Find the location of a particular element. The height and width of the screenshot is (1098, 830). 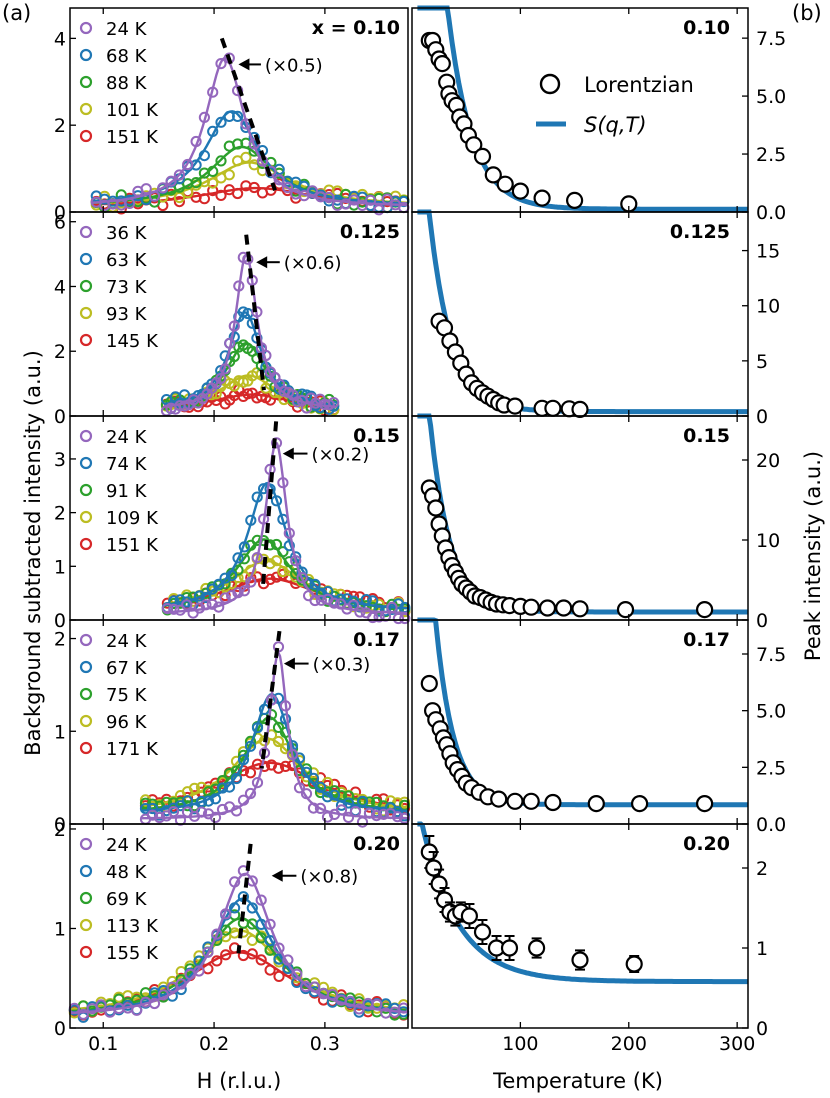

x-tick-label: 300 is located at coordinates (737, 1044).